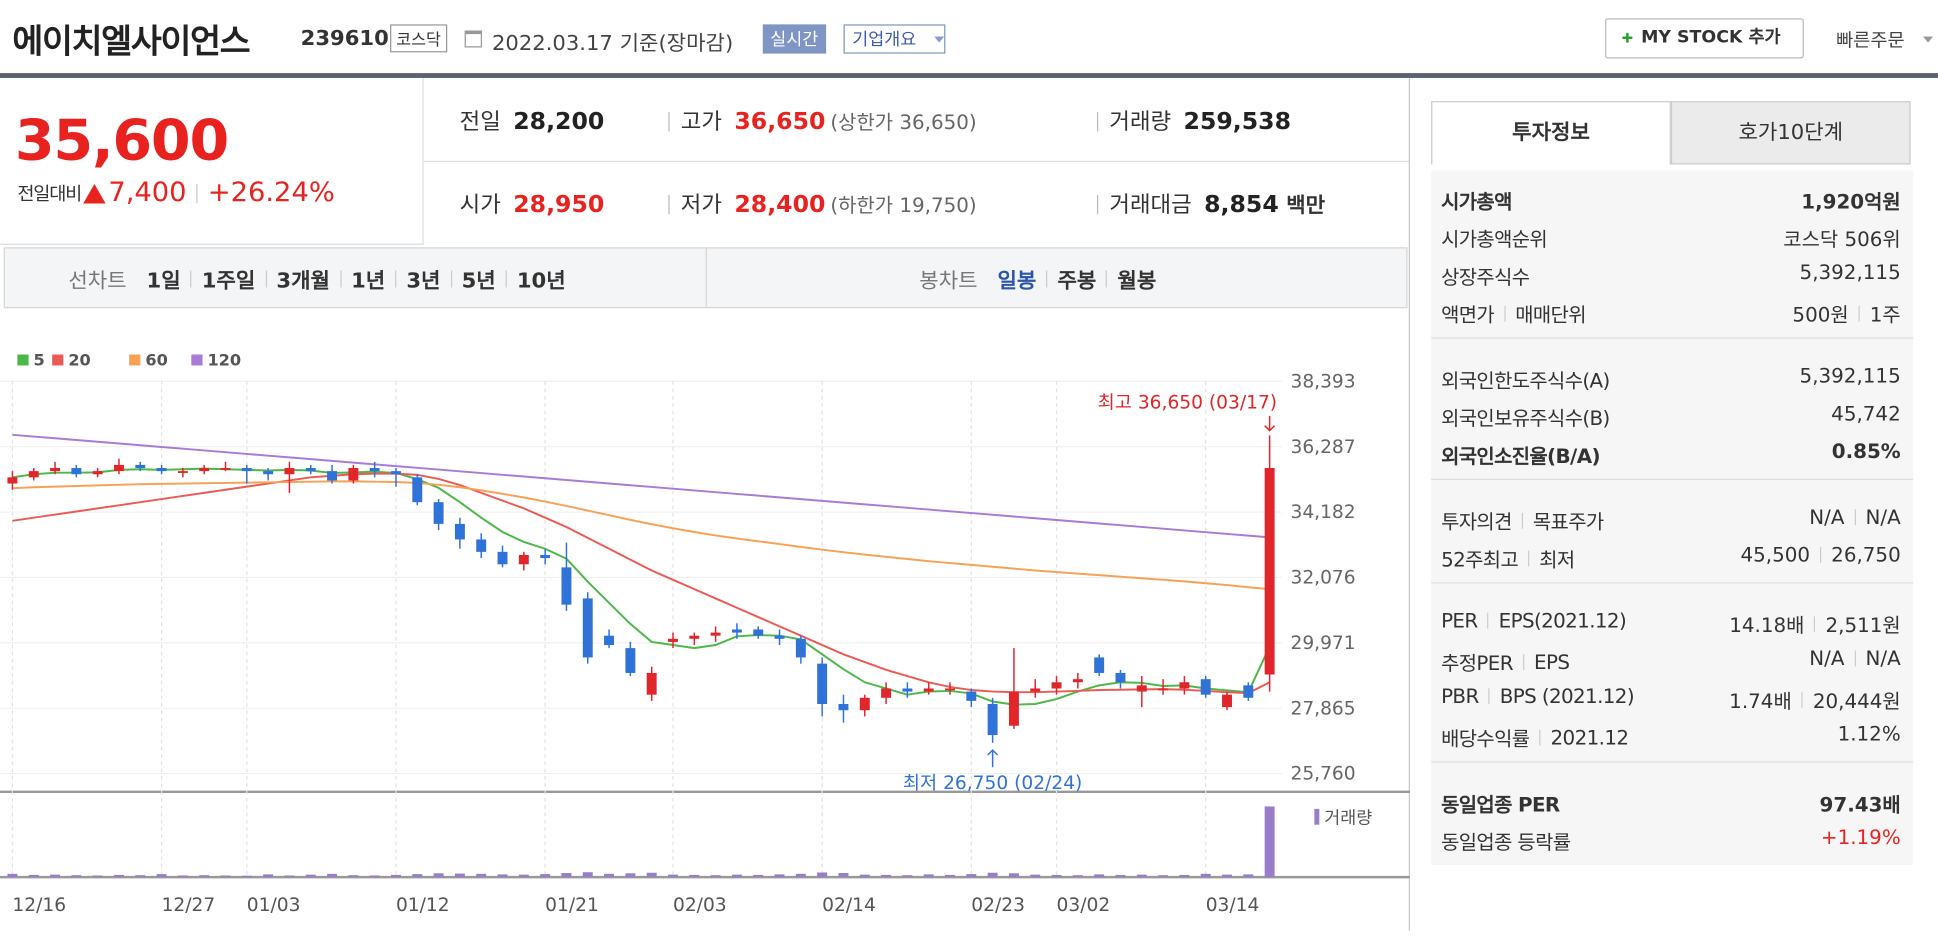 Image resolution: width=1938 pixels, height=938 pixels. I want to click on x-tick-label: 01/21, so click(572, 905).